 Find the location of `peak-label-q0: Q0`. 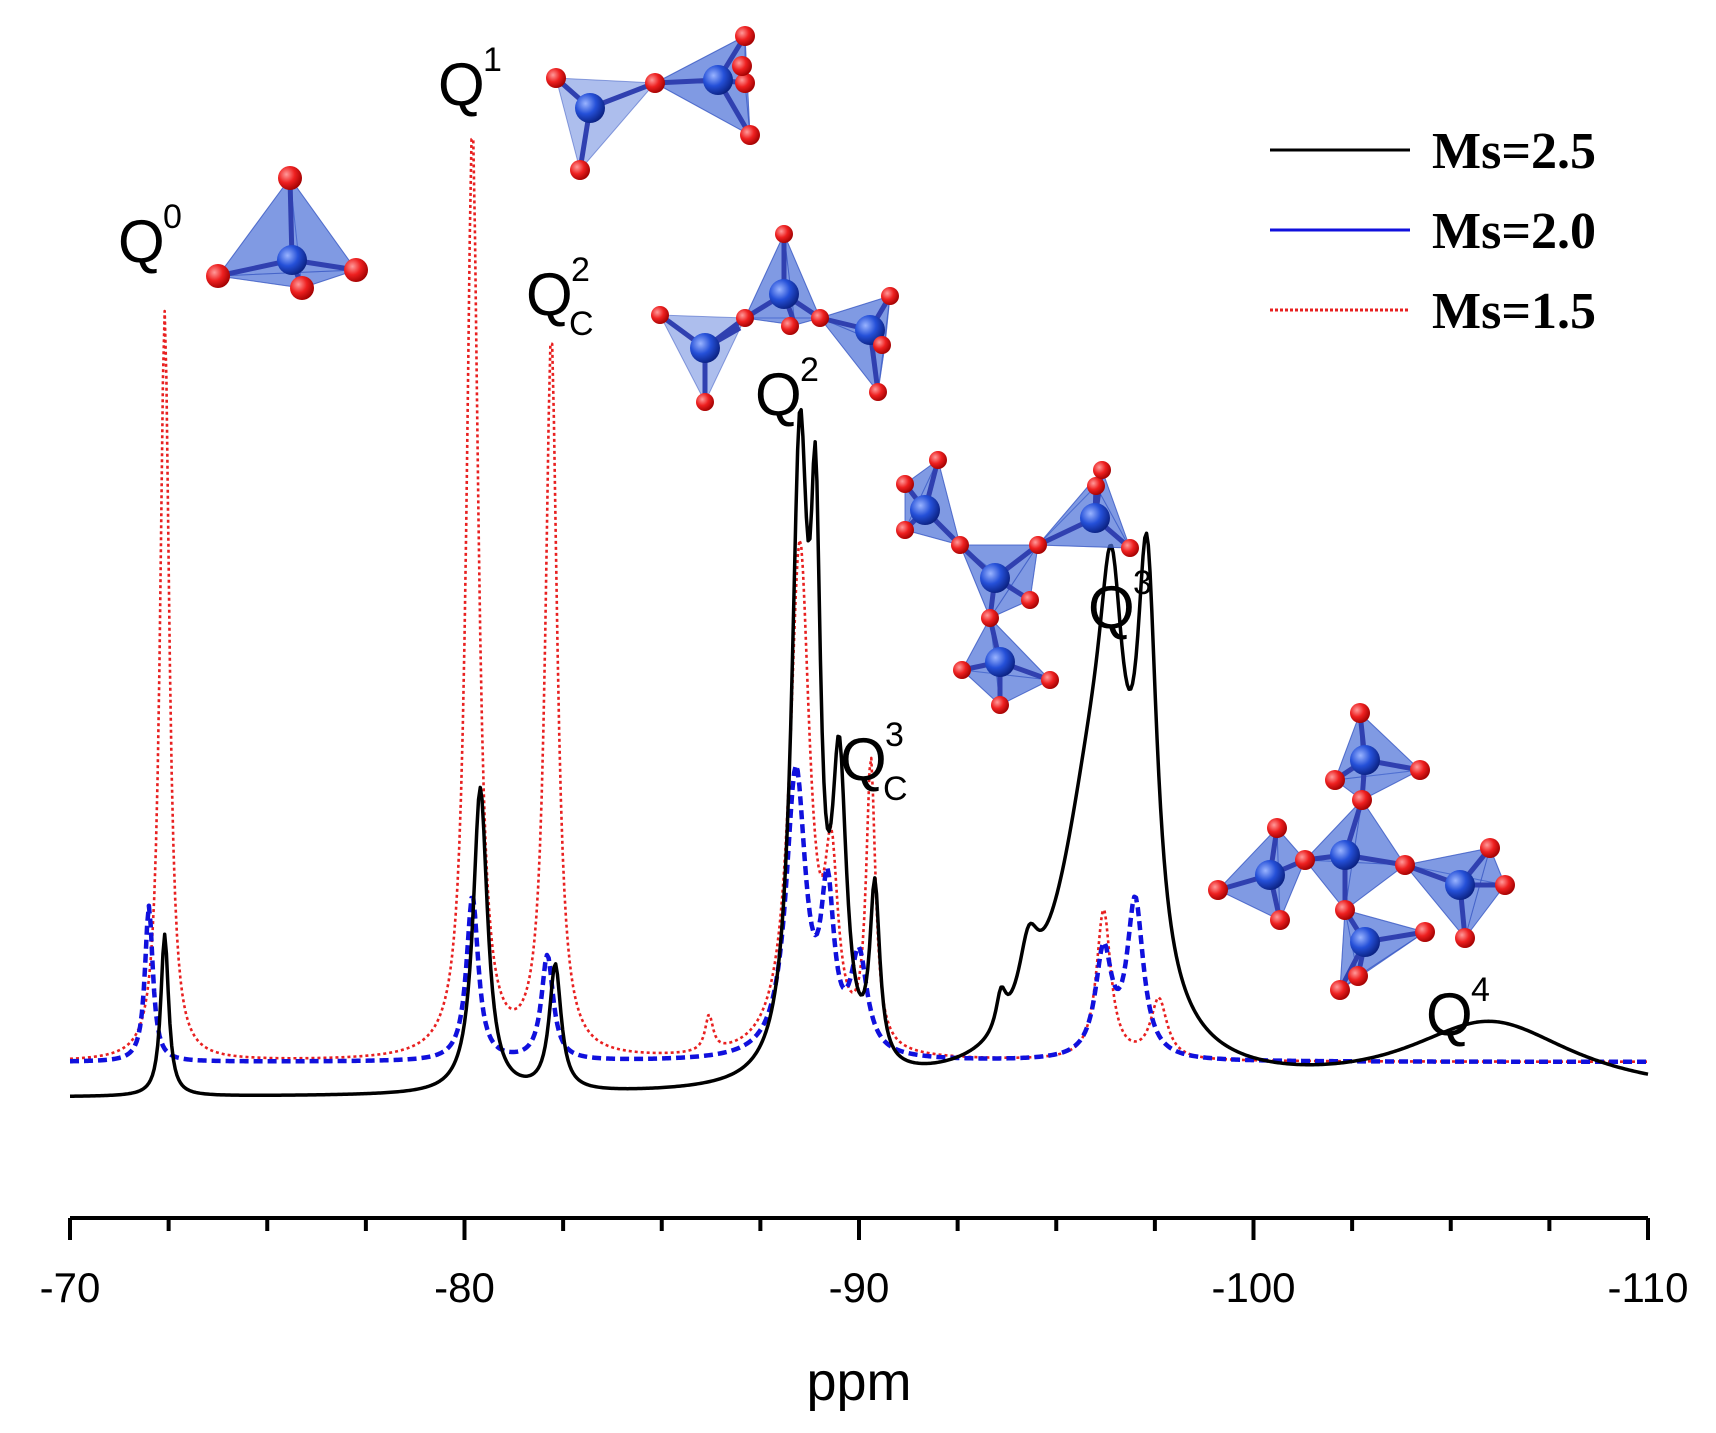

peak-label-q0: Q0 is located at coordinates (150, 236).